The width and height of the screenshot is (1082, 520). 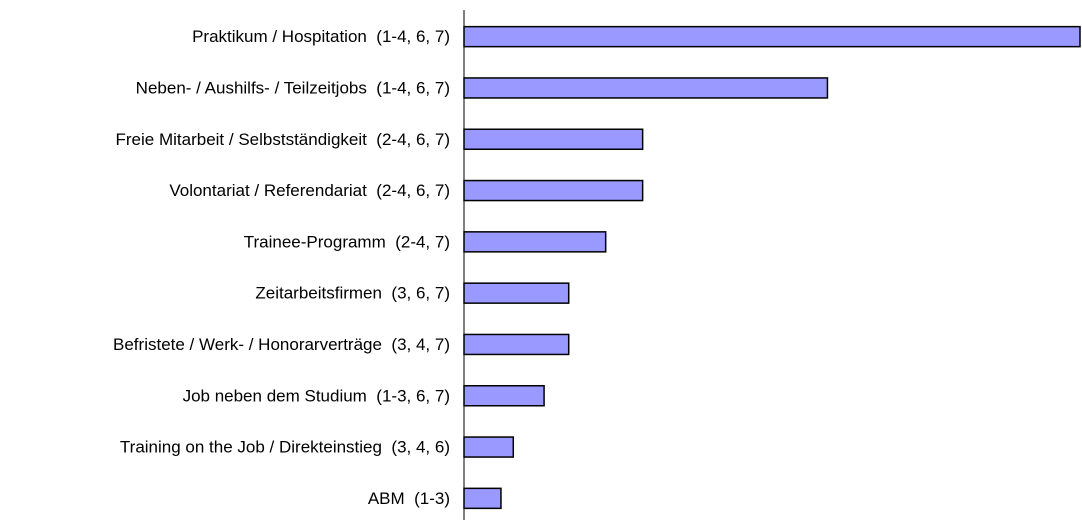 What do you see at coordinates (309, 190) in the screenshot?
I see `category-label: Volontariat / Referendariat (2-4, 6, 7)` at bounding box center [309, 190].